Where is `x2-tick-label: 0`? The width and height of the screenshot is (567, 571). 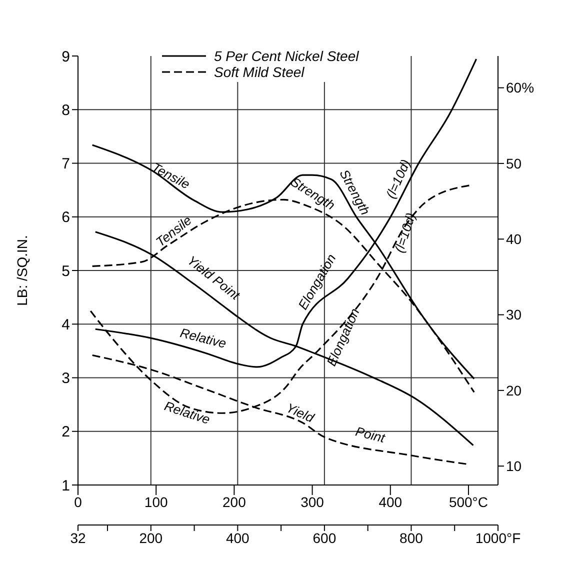
x2-tick-label: 0 is located at coordinates (78, 502).